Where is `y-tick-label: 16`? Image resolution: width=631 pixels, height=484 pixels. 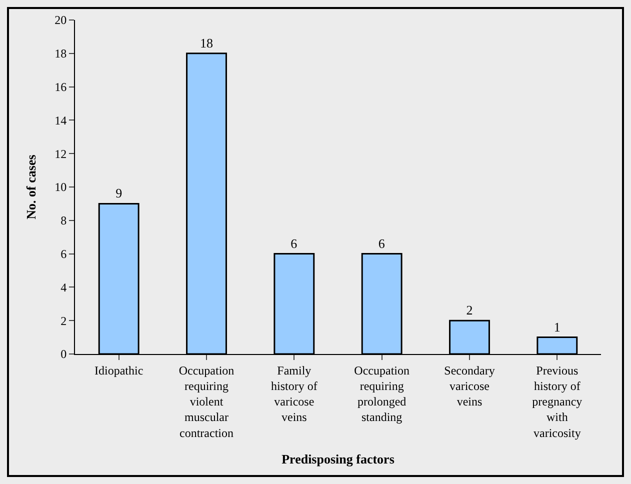
y-tick-label: 16 is located at coordinates (60, 87).